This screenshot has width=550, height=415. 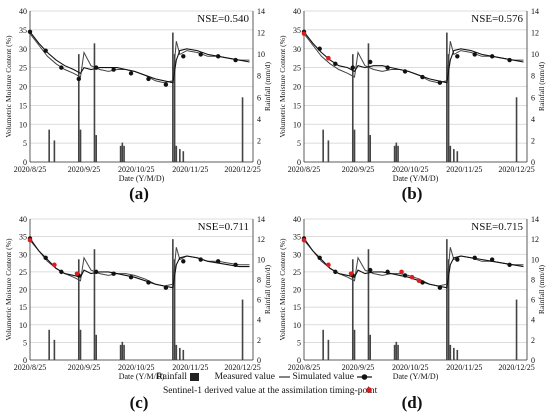 What do you see at coordinates (299, 143) in the screenshot?
I see `y-left-tick-label: 5` at bounding box center [299, 143].